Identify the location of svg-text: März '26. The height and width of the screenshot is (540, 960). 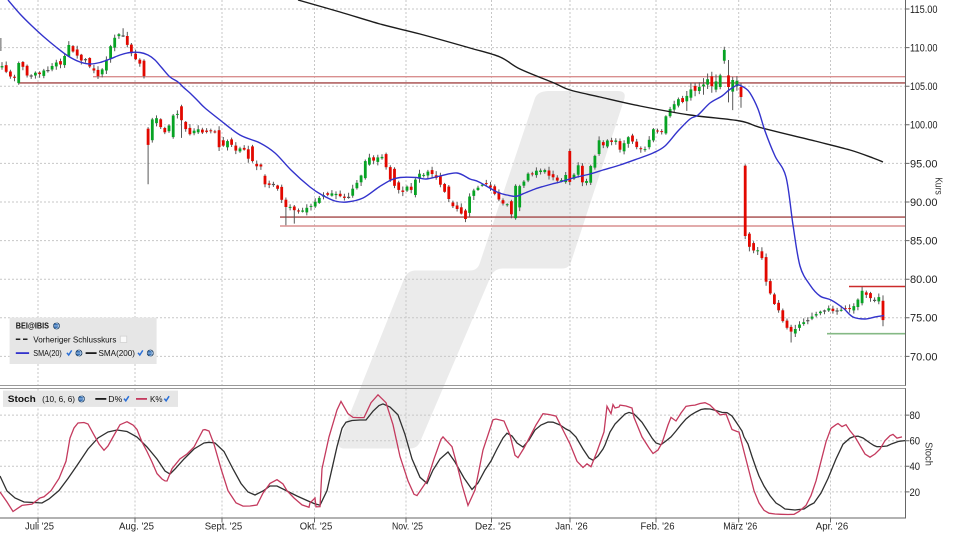
(740, 527).